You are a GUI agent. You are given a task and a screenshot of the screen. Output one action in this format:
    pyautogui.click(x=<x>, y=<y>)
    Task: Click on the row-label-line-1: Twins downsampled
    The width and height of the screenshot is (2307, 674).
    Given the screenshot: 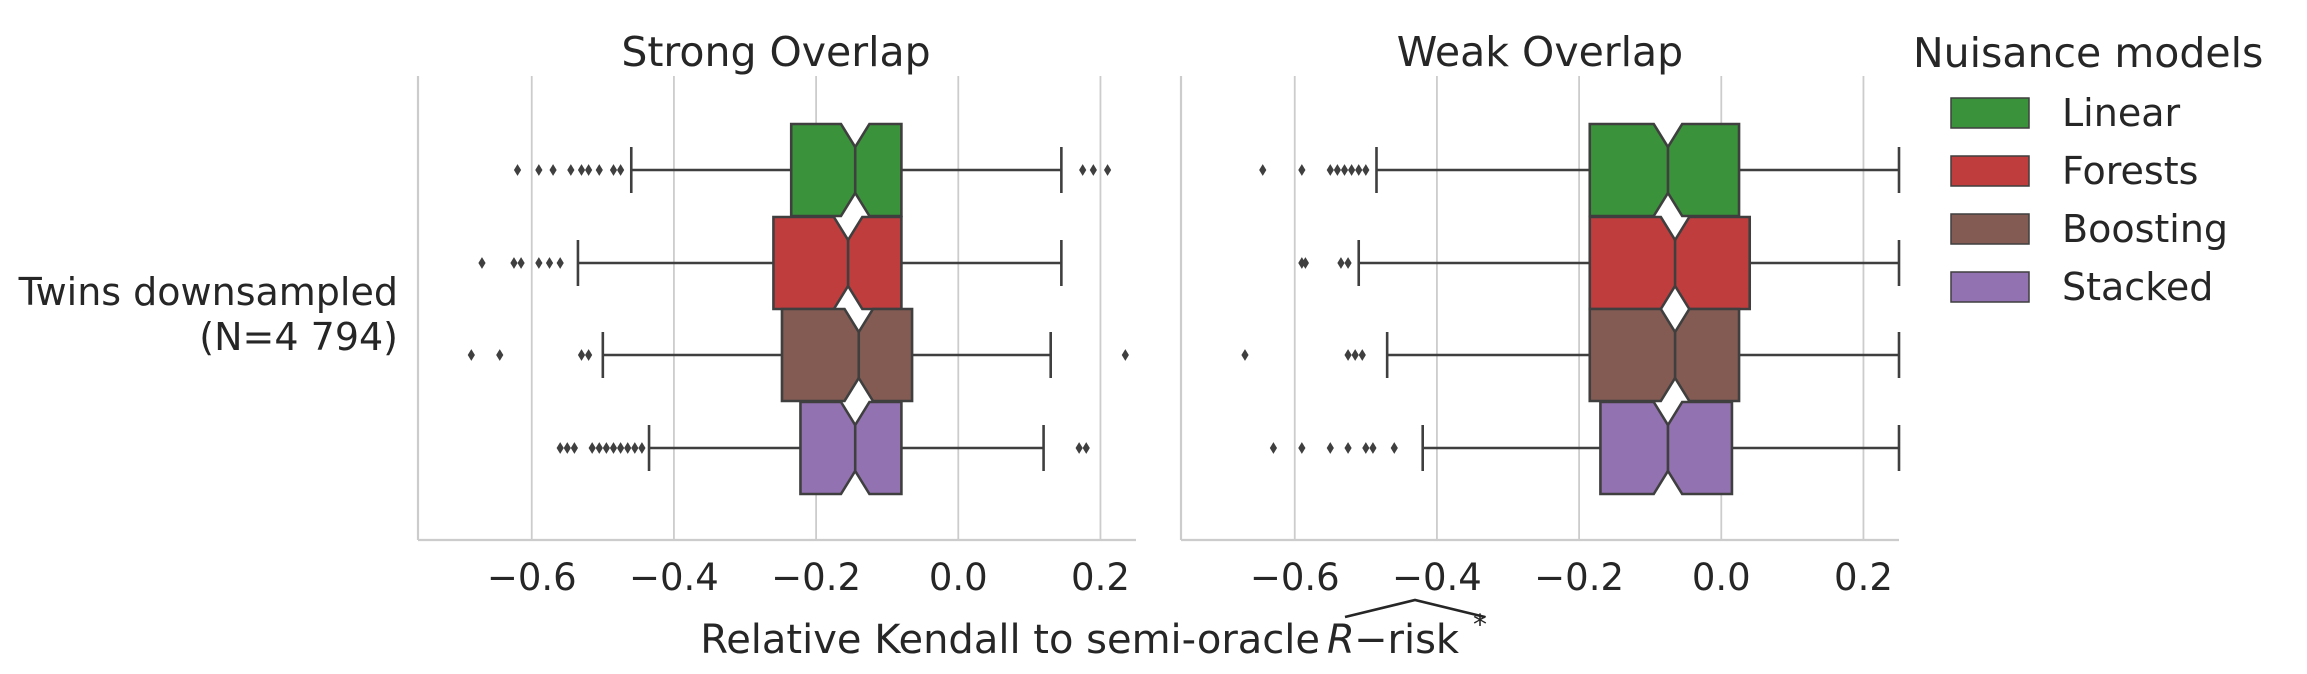 What is the action you would take?
    pyautogui.click(x=208, y=292)
    